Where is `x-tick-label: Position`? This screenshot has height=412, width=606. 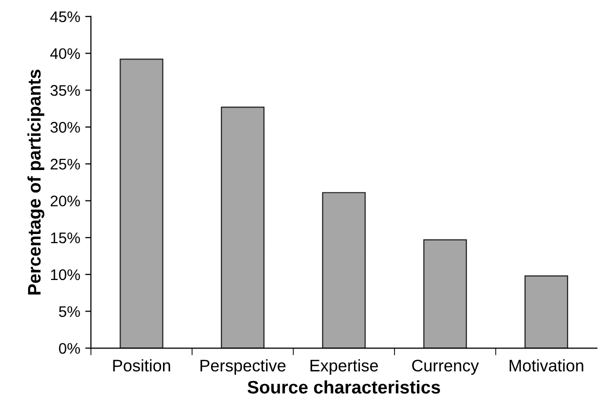 x-tick-label: Position is located at coordinates (141, 365).